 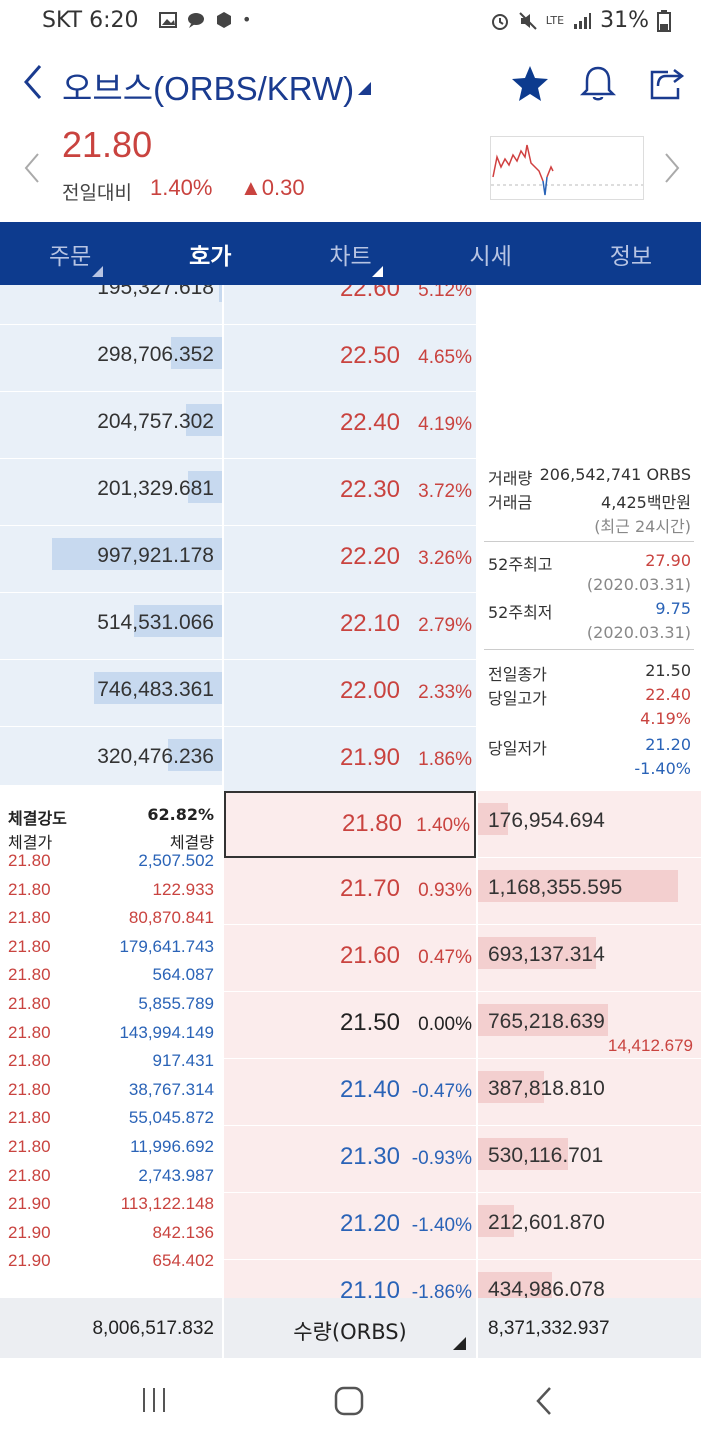 What do you see at coordinates (111, 894) in the screenshot?
I see `trade-row: 21.80 122.933` at bounding box center [111, 894].